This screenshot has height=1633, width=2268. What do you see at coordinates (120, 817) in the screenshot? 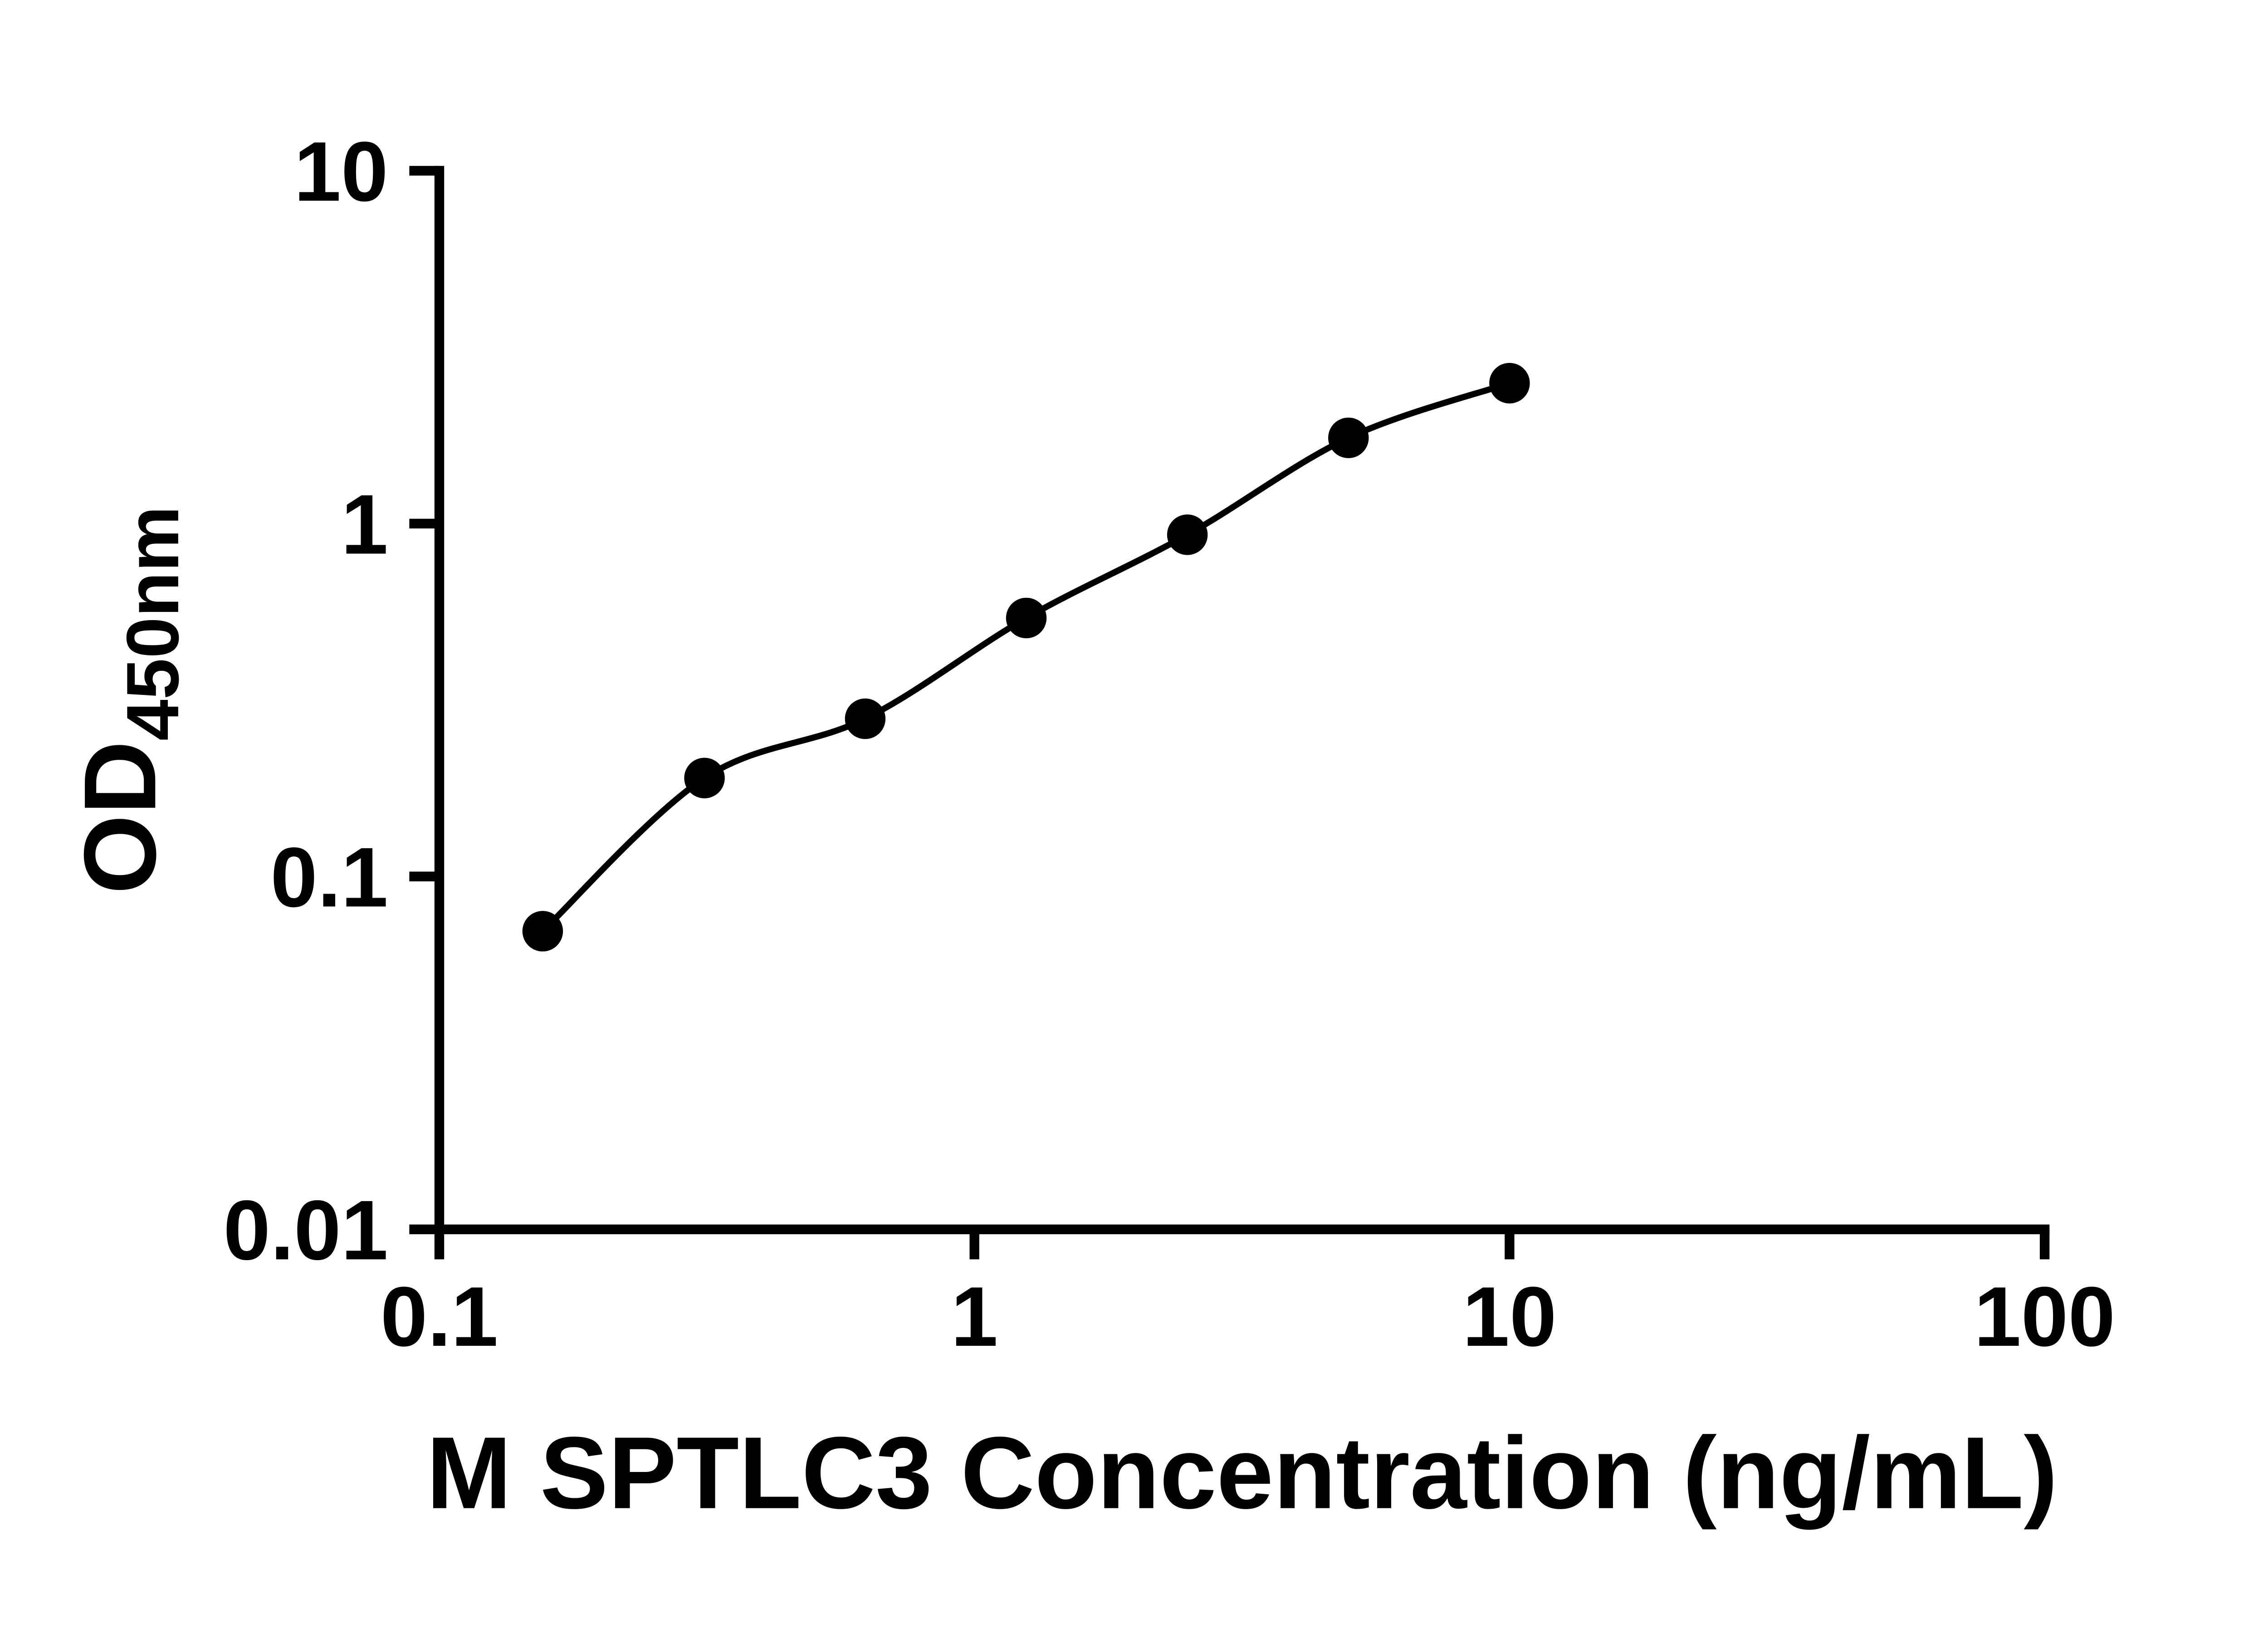
I see `y-axis-title-main: OD` at bounding box center [120, 817].